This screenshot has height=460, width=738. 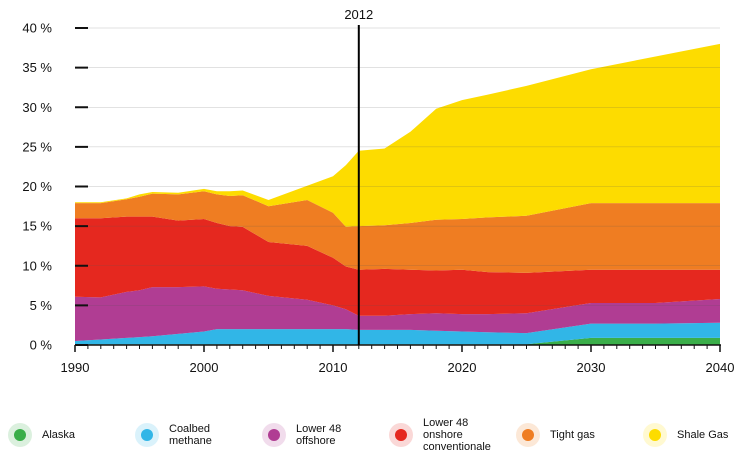 I want to click on legend-item: Coalbed methane, so click(x=173, y=435).